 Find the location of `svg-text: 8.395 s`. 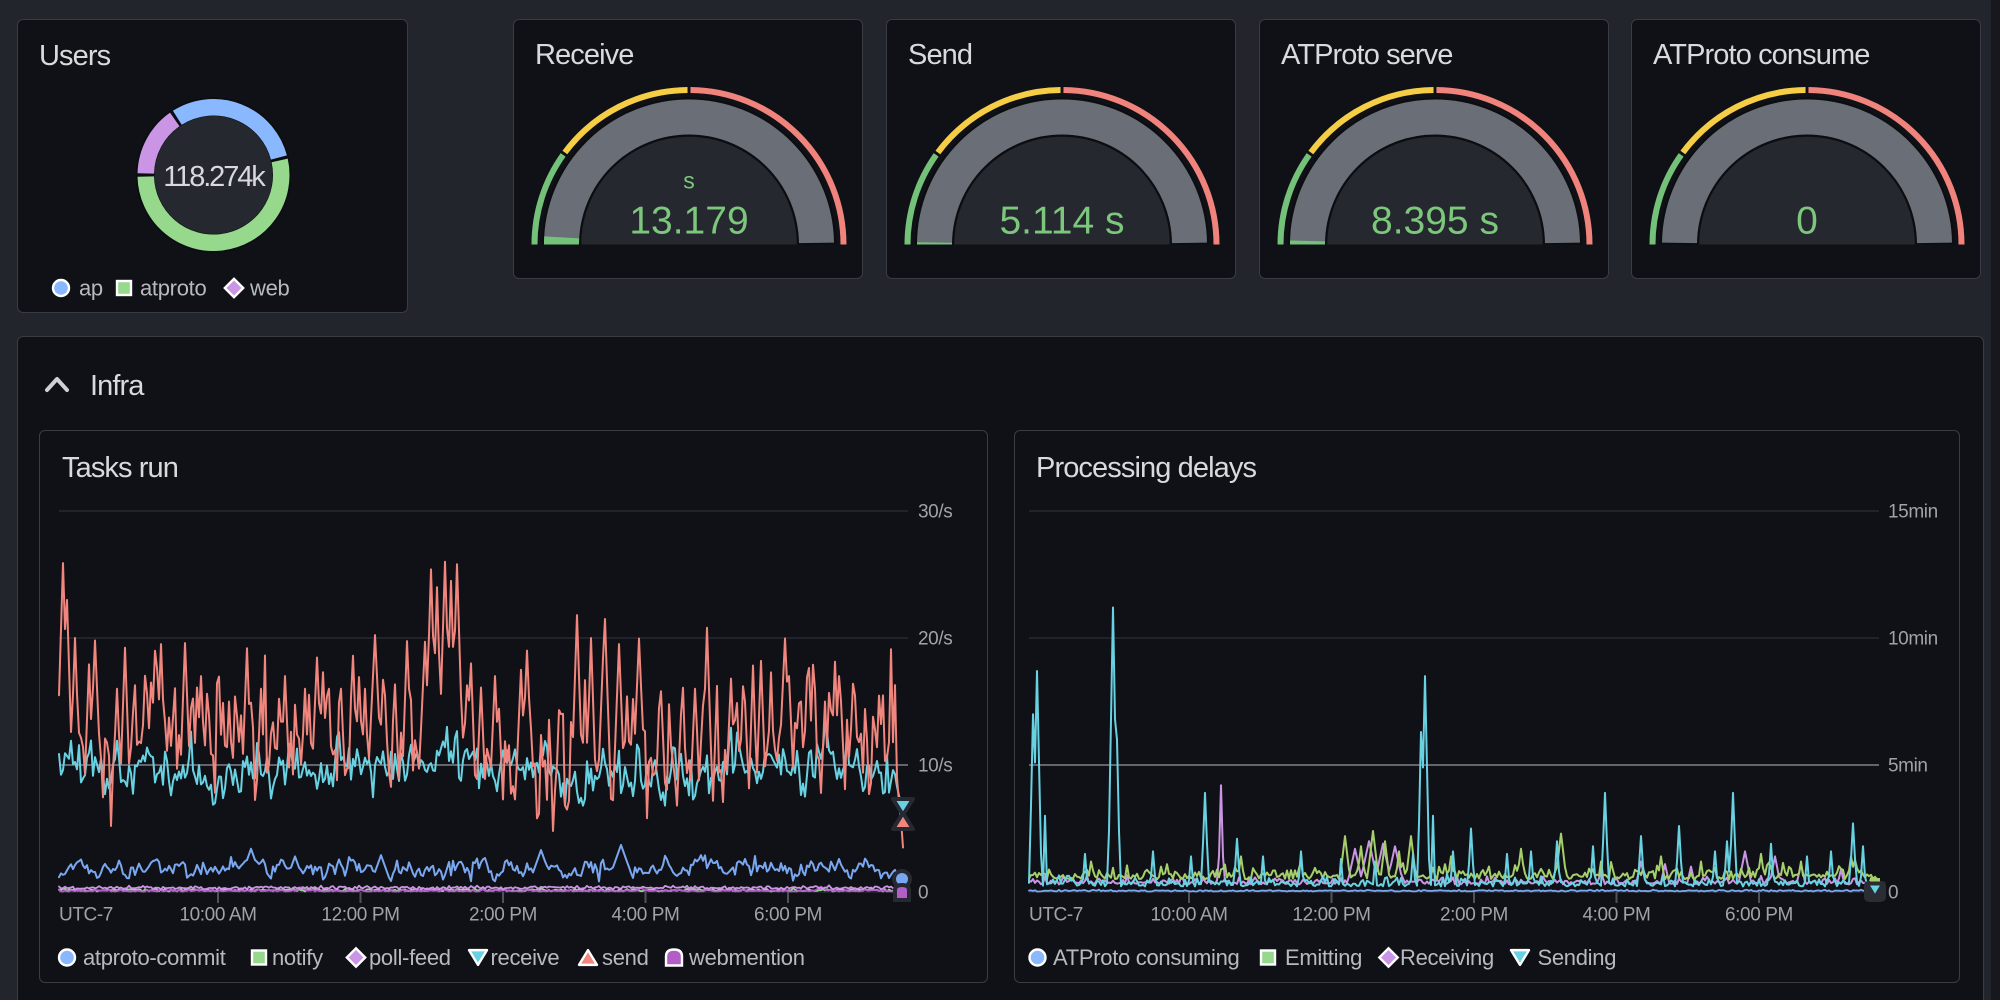

svg-text: 8.395 s is located at coordinates (1435, 221).